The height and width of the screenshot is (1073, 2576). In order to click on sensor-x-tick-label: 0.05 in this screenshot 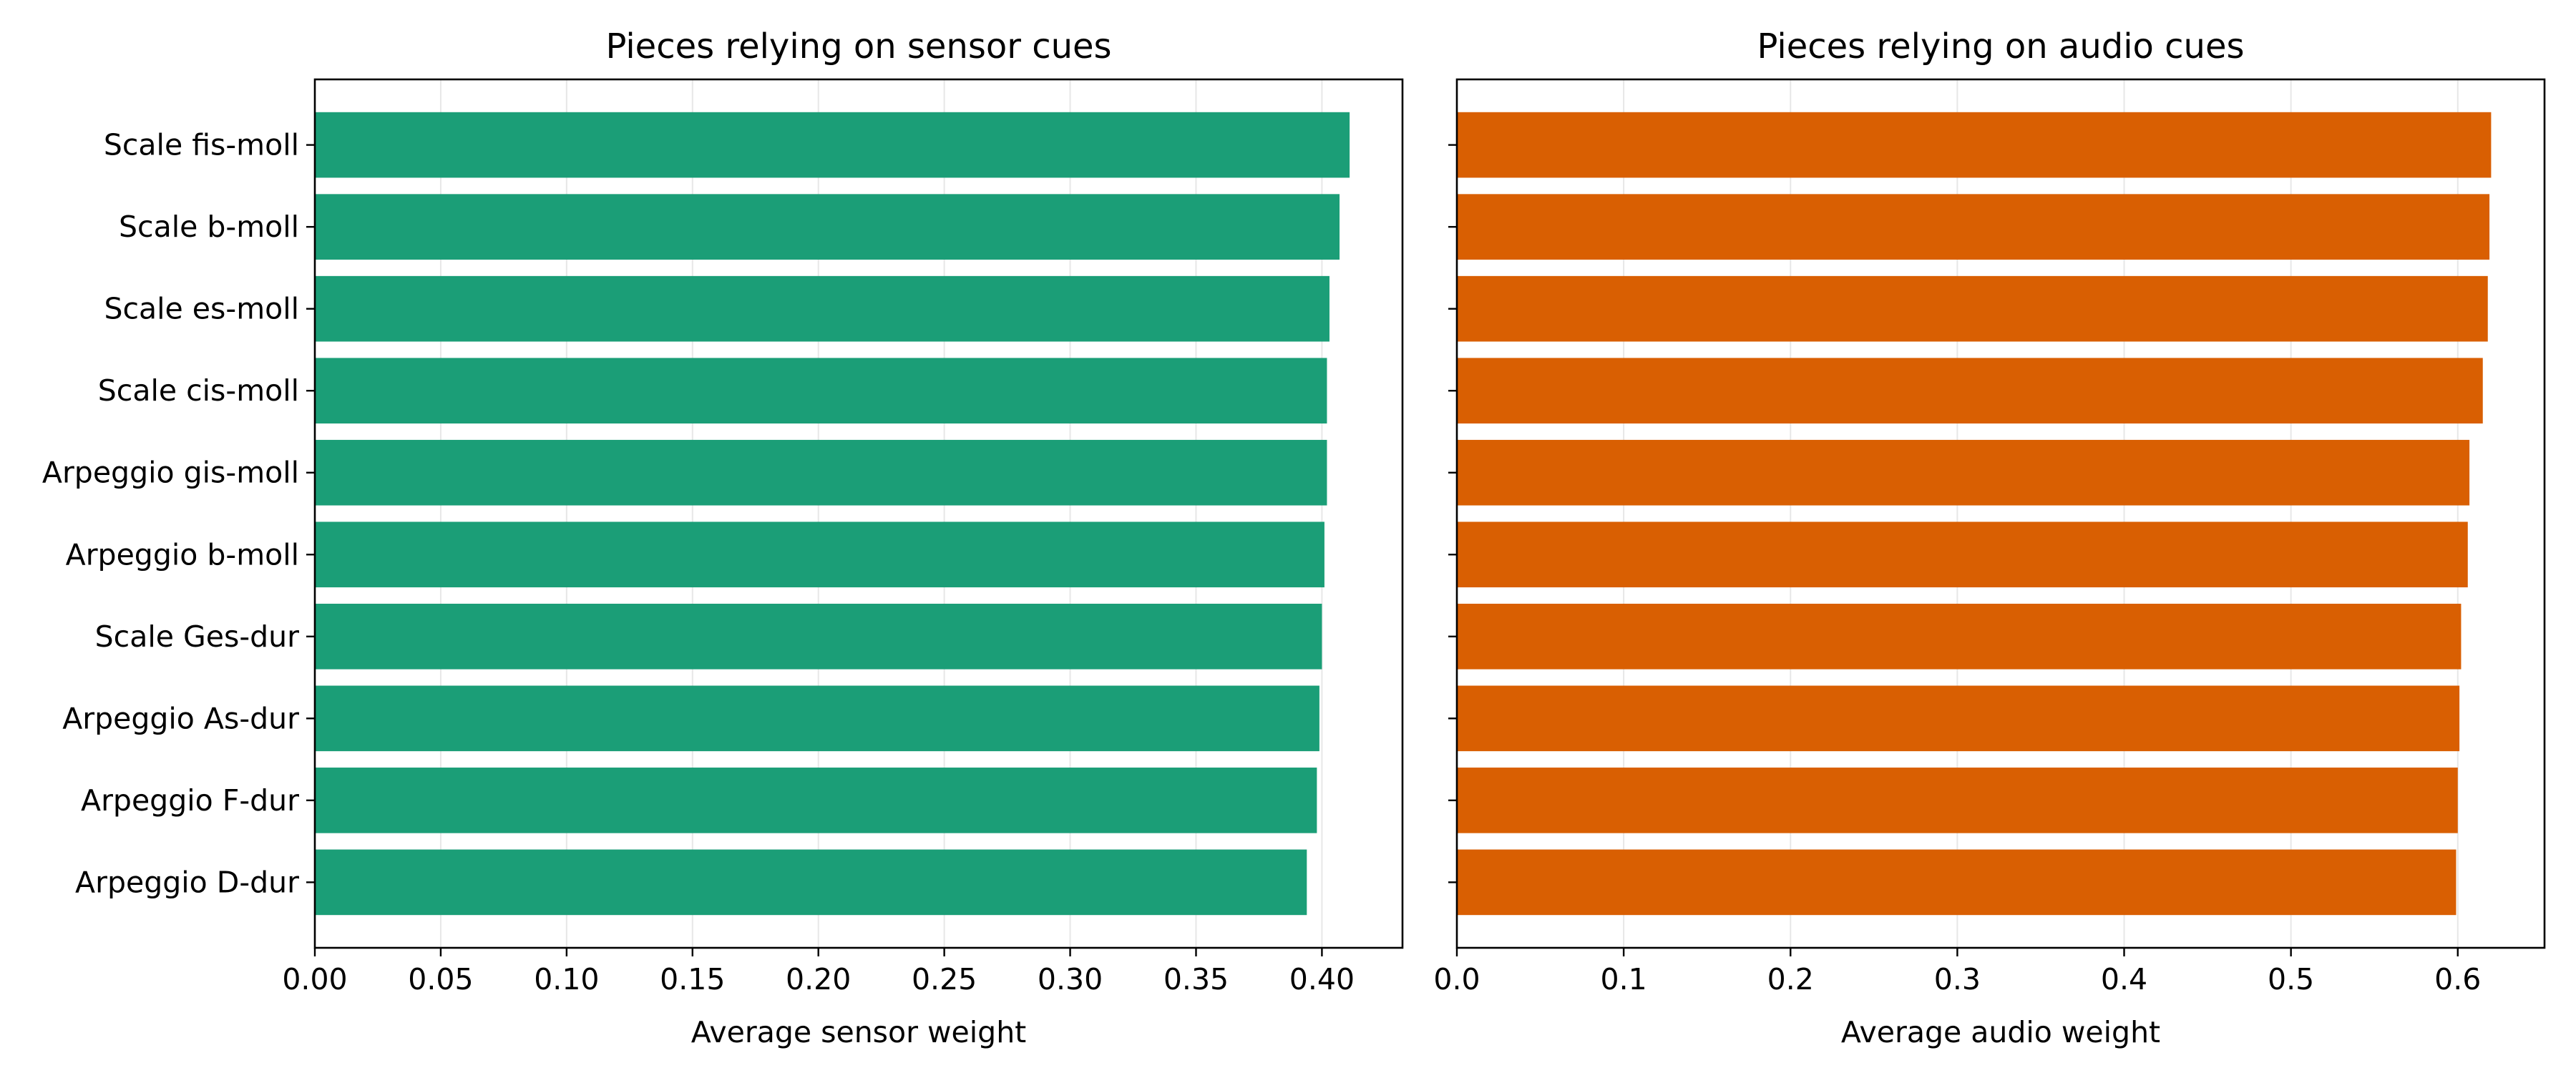, I will do `click(440, 979)`.